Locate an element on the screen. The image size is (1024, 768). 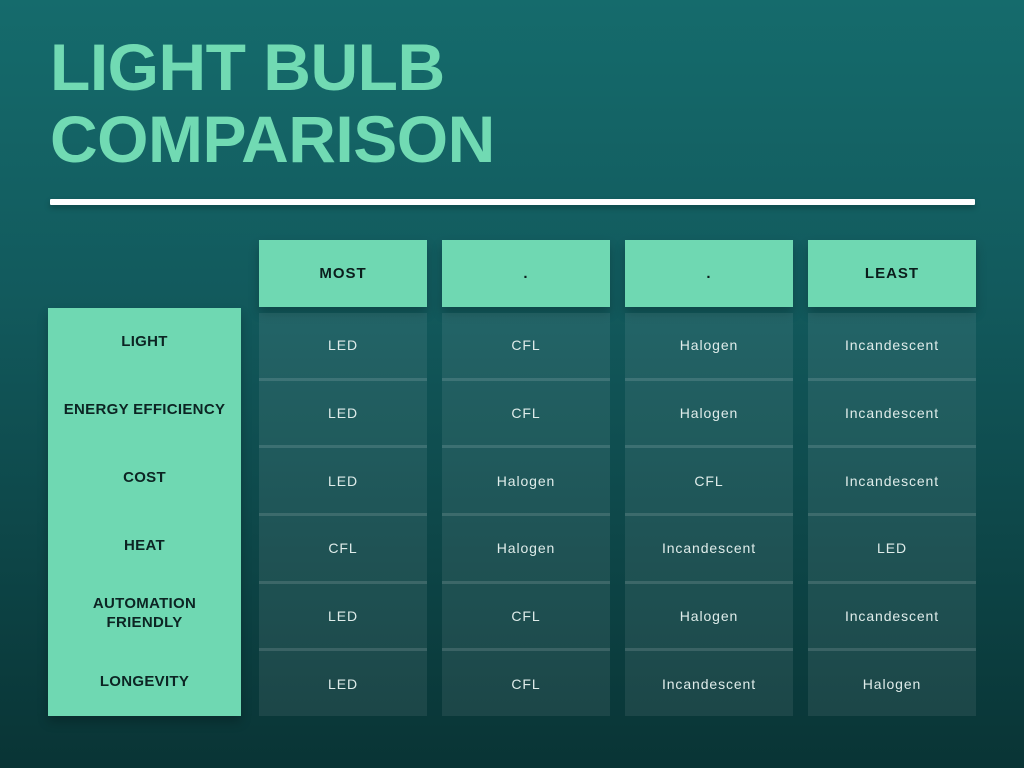
column-header-least: LEAST is located at coordinates (892, 273).